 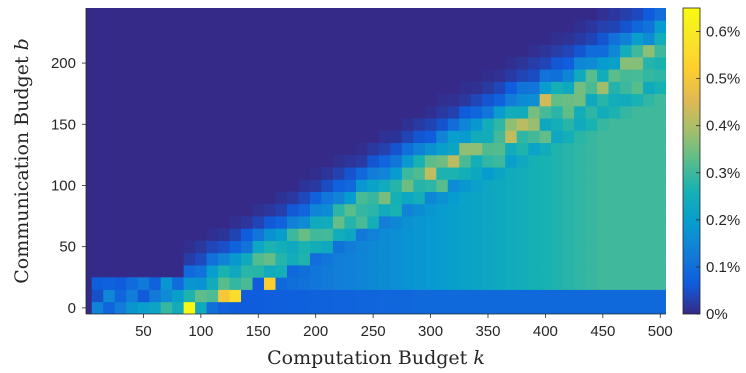 I want to click on colorbar-tick-label: 0.2%, so click(x=723, y=220).